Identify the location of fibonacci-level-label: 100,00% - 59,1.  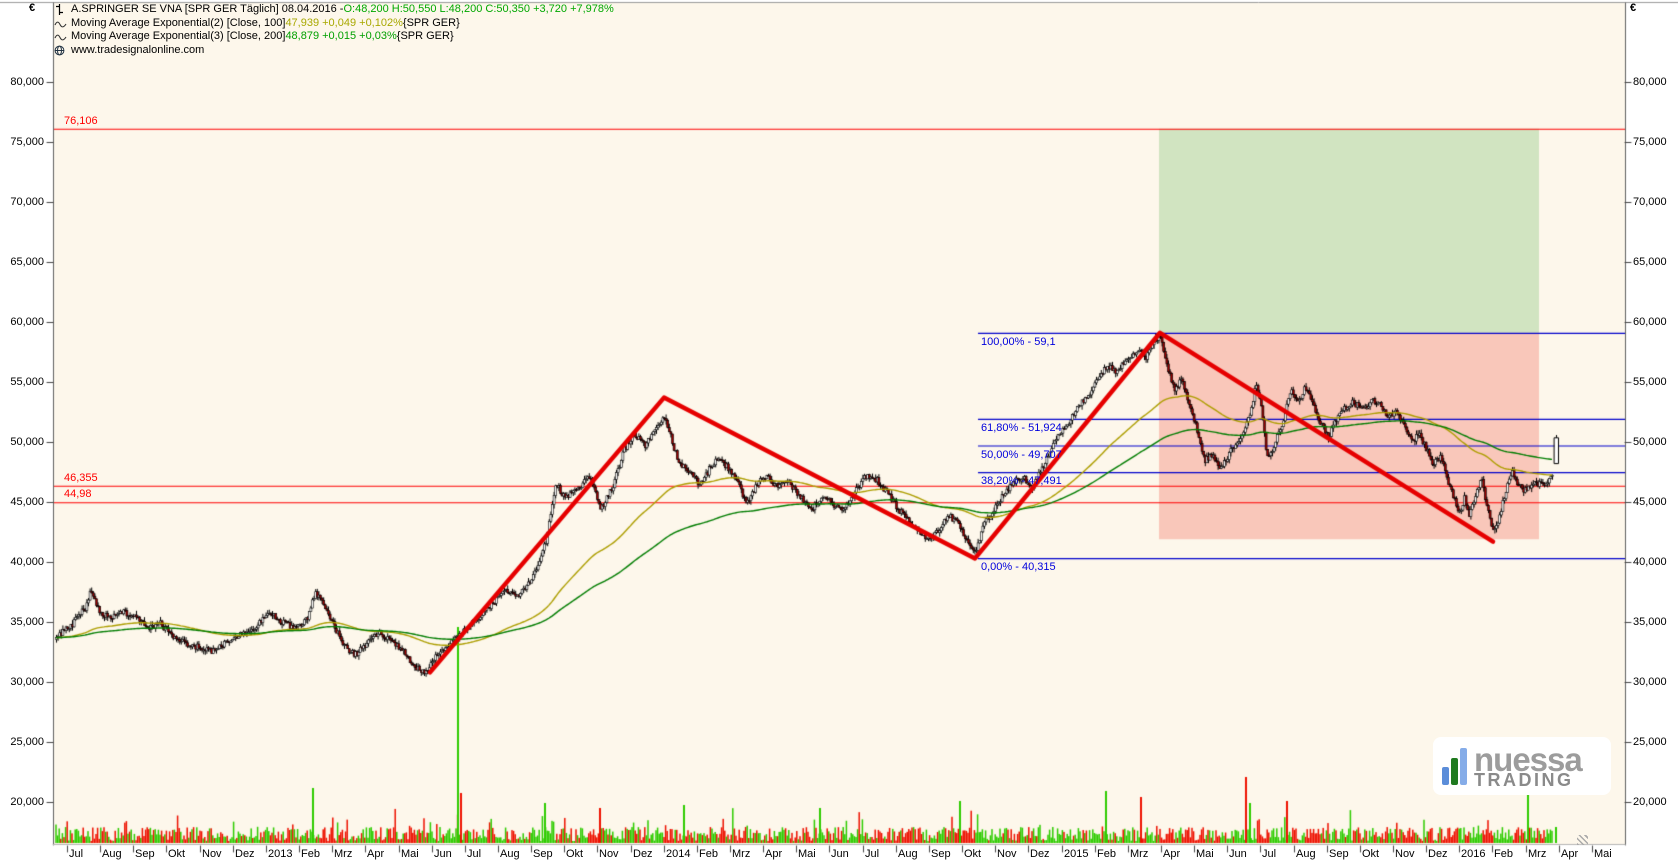
(1018, 341).